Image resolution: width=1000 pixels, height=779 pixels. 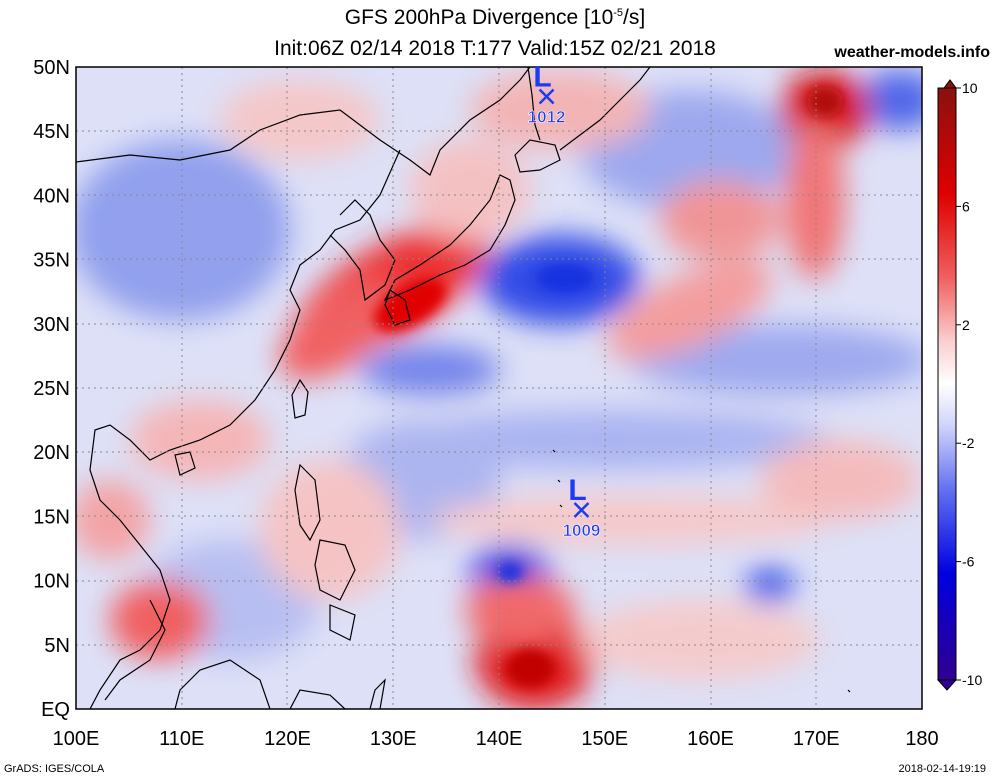 I want to click on lat-label: 5N, so click(x=57, y=646).